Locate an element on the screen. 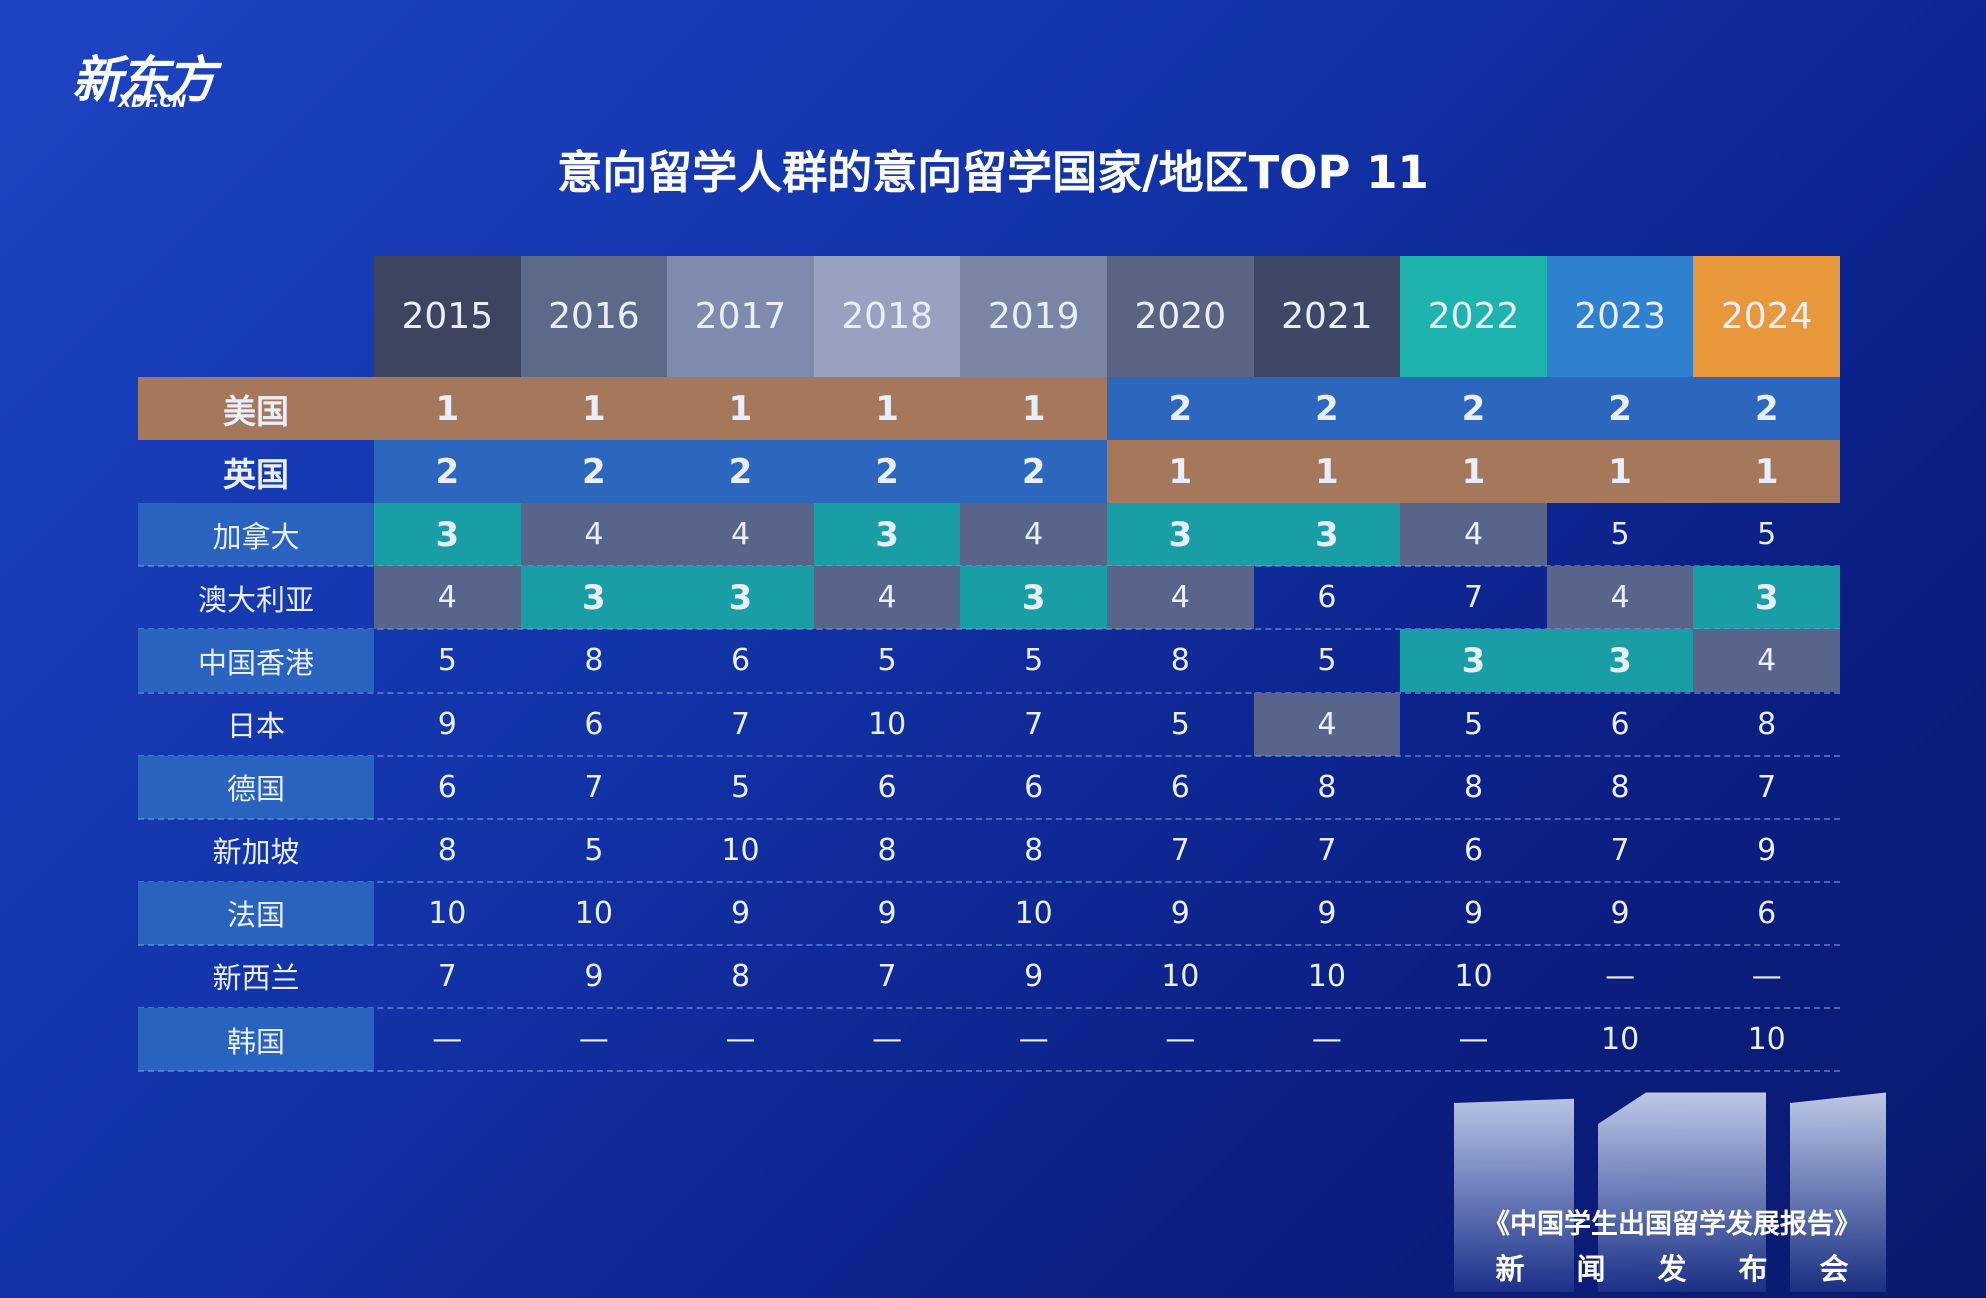 This screenshot has height=1298, width=1986. row-label: 加拿大 is located at coordinates (256, 535).